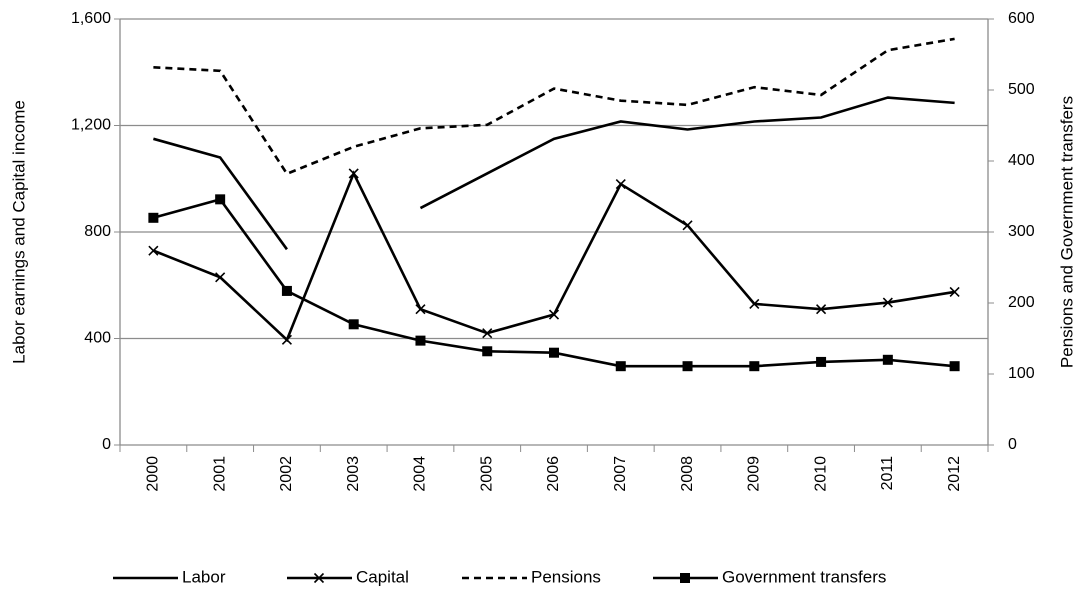 This screenshot has width=1080, height=590. I want to click on x-tick-label: 2007, so click(620, 474).